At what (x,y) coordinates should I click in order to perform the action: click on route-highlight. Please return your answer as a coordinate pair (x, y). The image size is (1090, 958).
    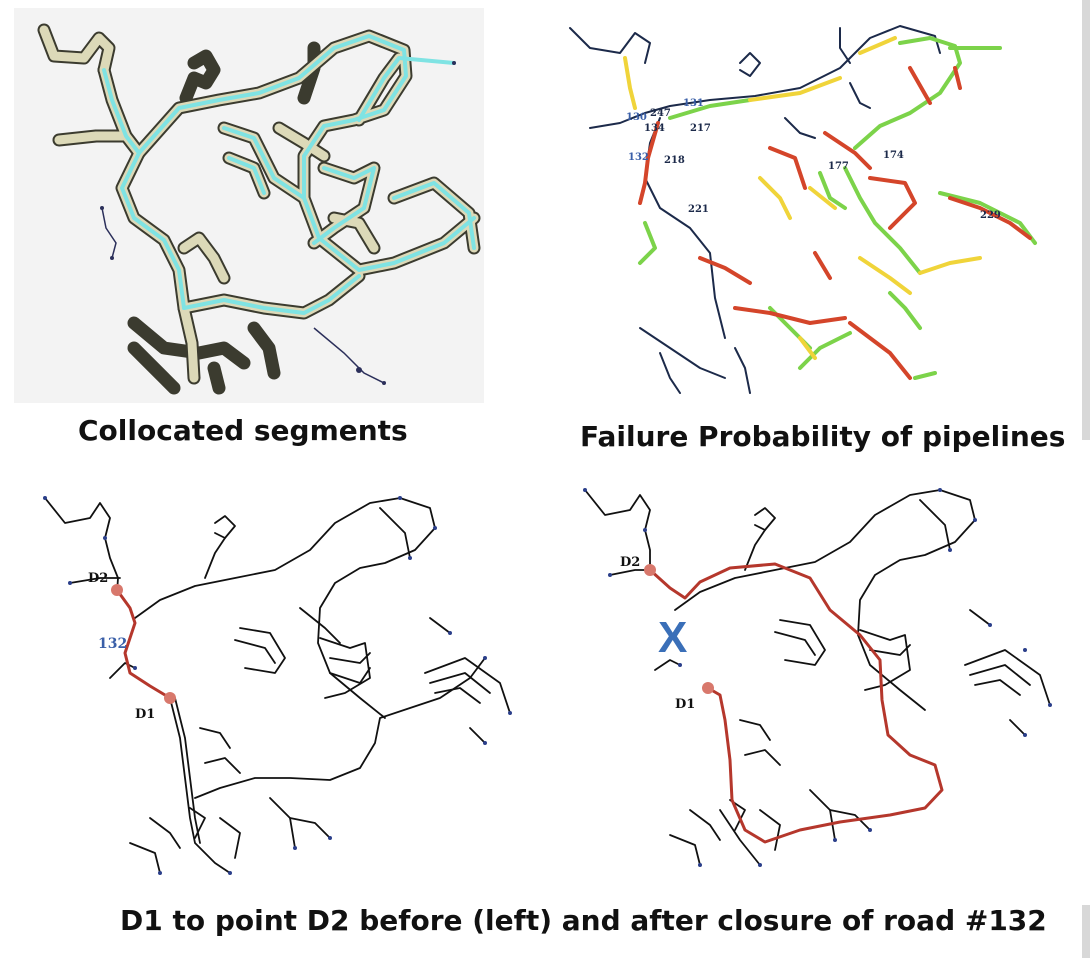
    Looking at the image, I should click on (143, 644).